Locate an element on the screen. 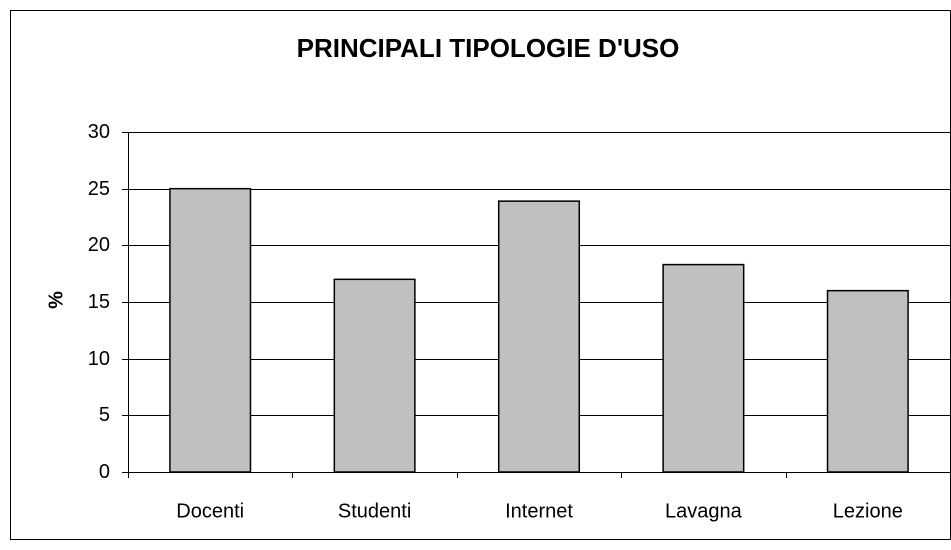 Image resolution: width=951 pixels, height=550 pixels. y-tick-label: 5 is located at coordinates (104, 415).